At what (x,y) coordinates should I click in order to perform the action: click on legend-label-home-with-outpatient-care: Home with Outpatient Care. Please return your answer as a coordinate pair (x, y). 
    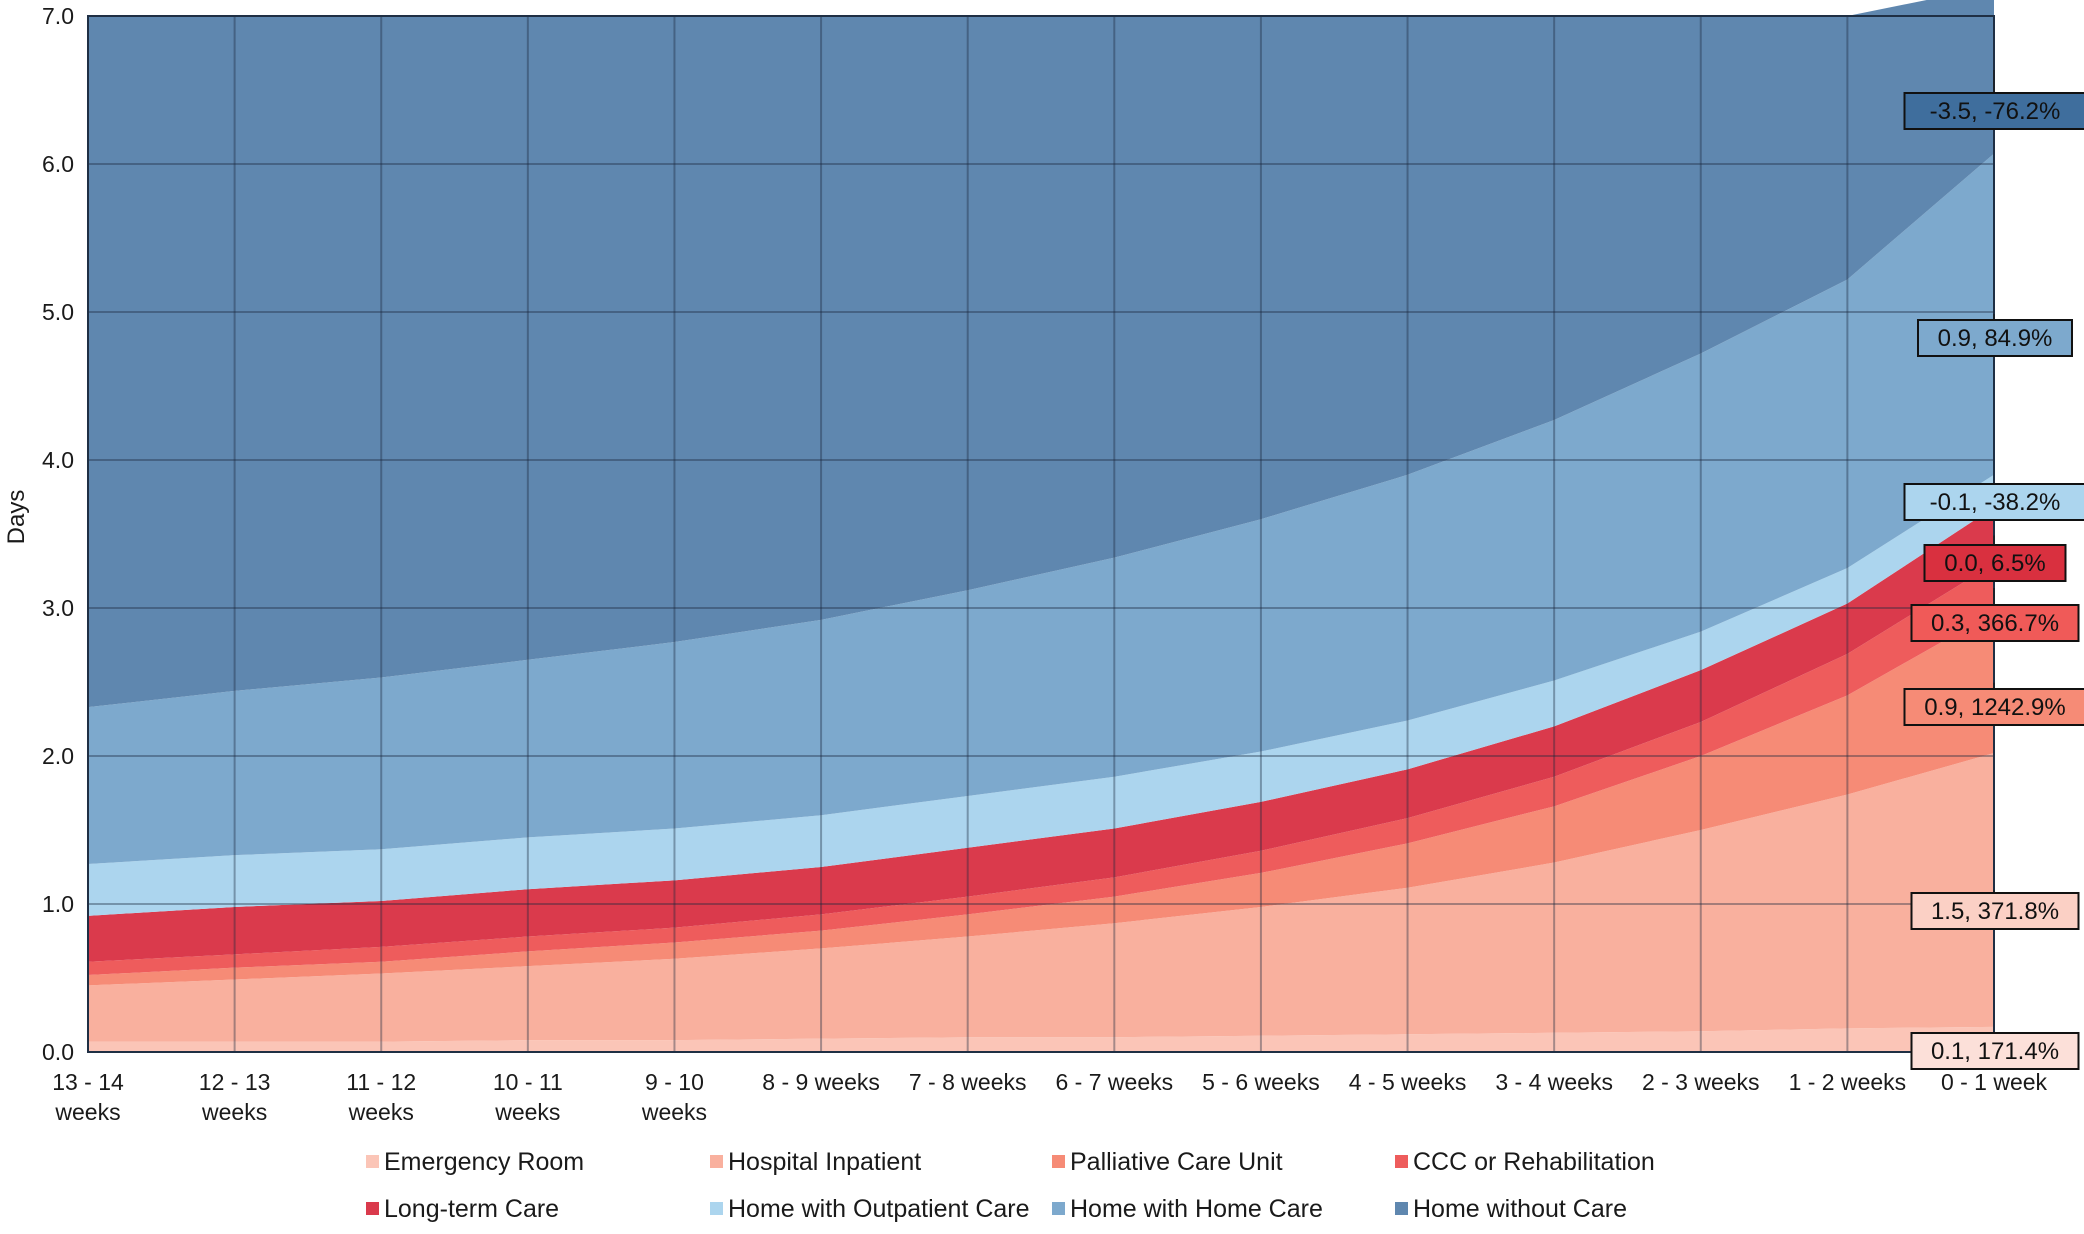
    Looking at the image, I should click on (879, 1209).